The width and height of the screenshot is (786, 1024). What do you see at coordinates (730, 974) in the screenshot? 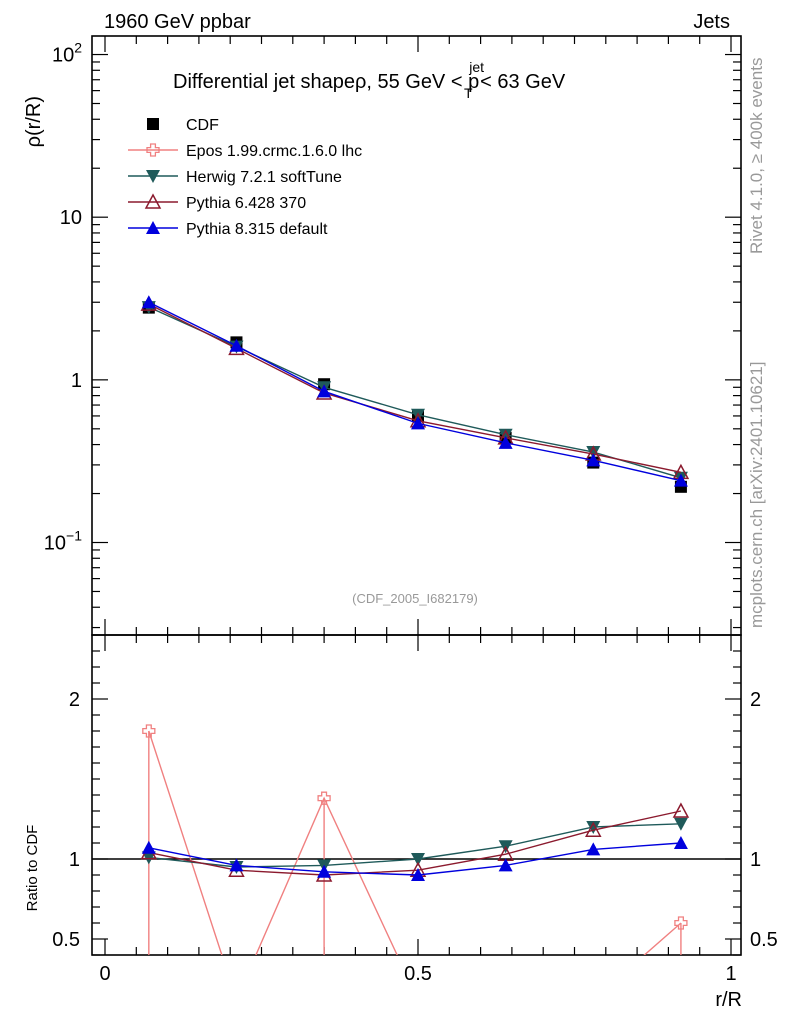
I see `x-tick-label: 1` at bounding box center [730, 974].